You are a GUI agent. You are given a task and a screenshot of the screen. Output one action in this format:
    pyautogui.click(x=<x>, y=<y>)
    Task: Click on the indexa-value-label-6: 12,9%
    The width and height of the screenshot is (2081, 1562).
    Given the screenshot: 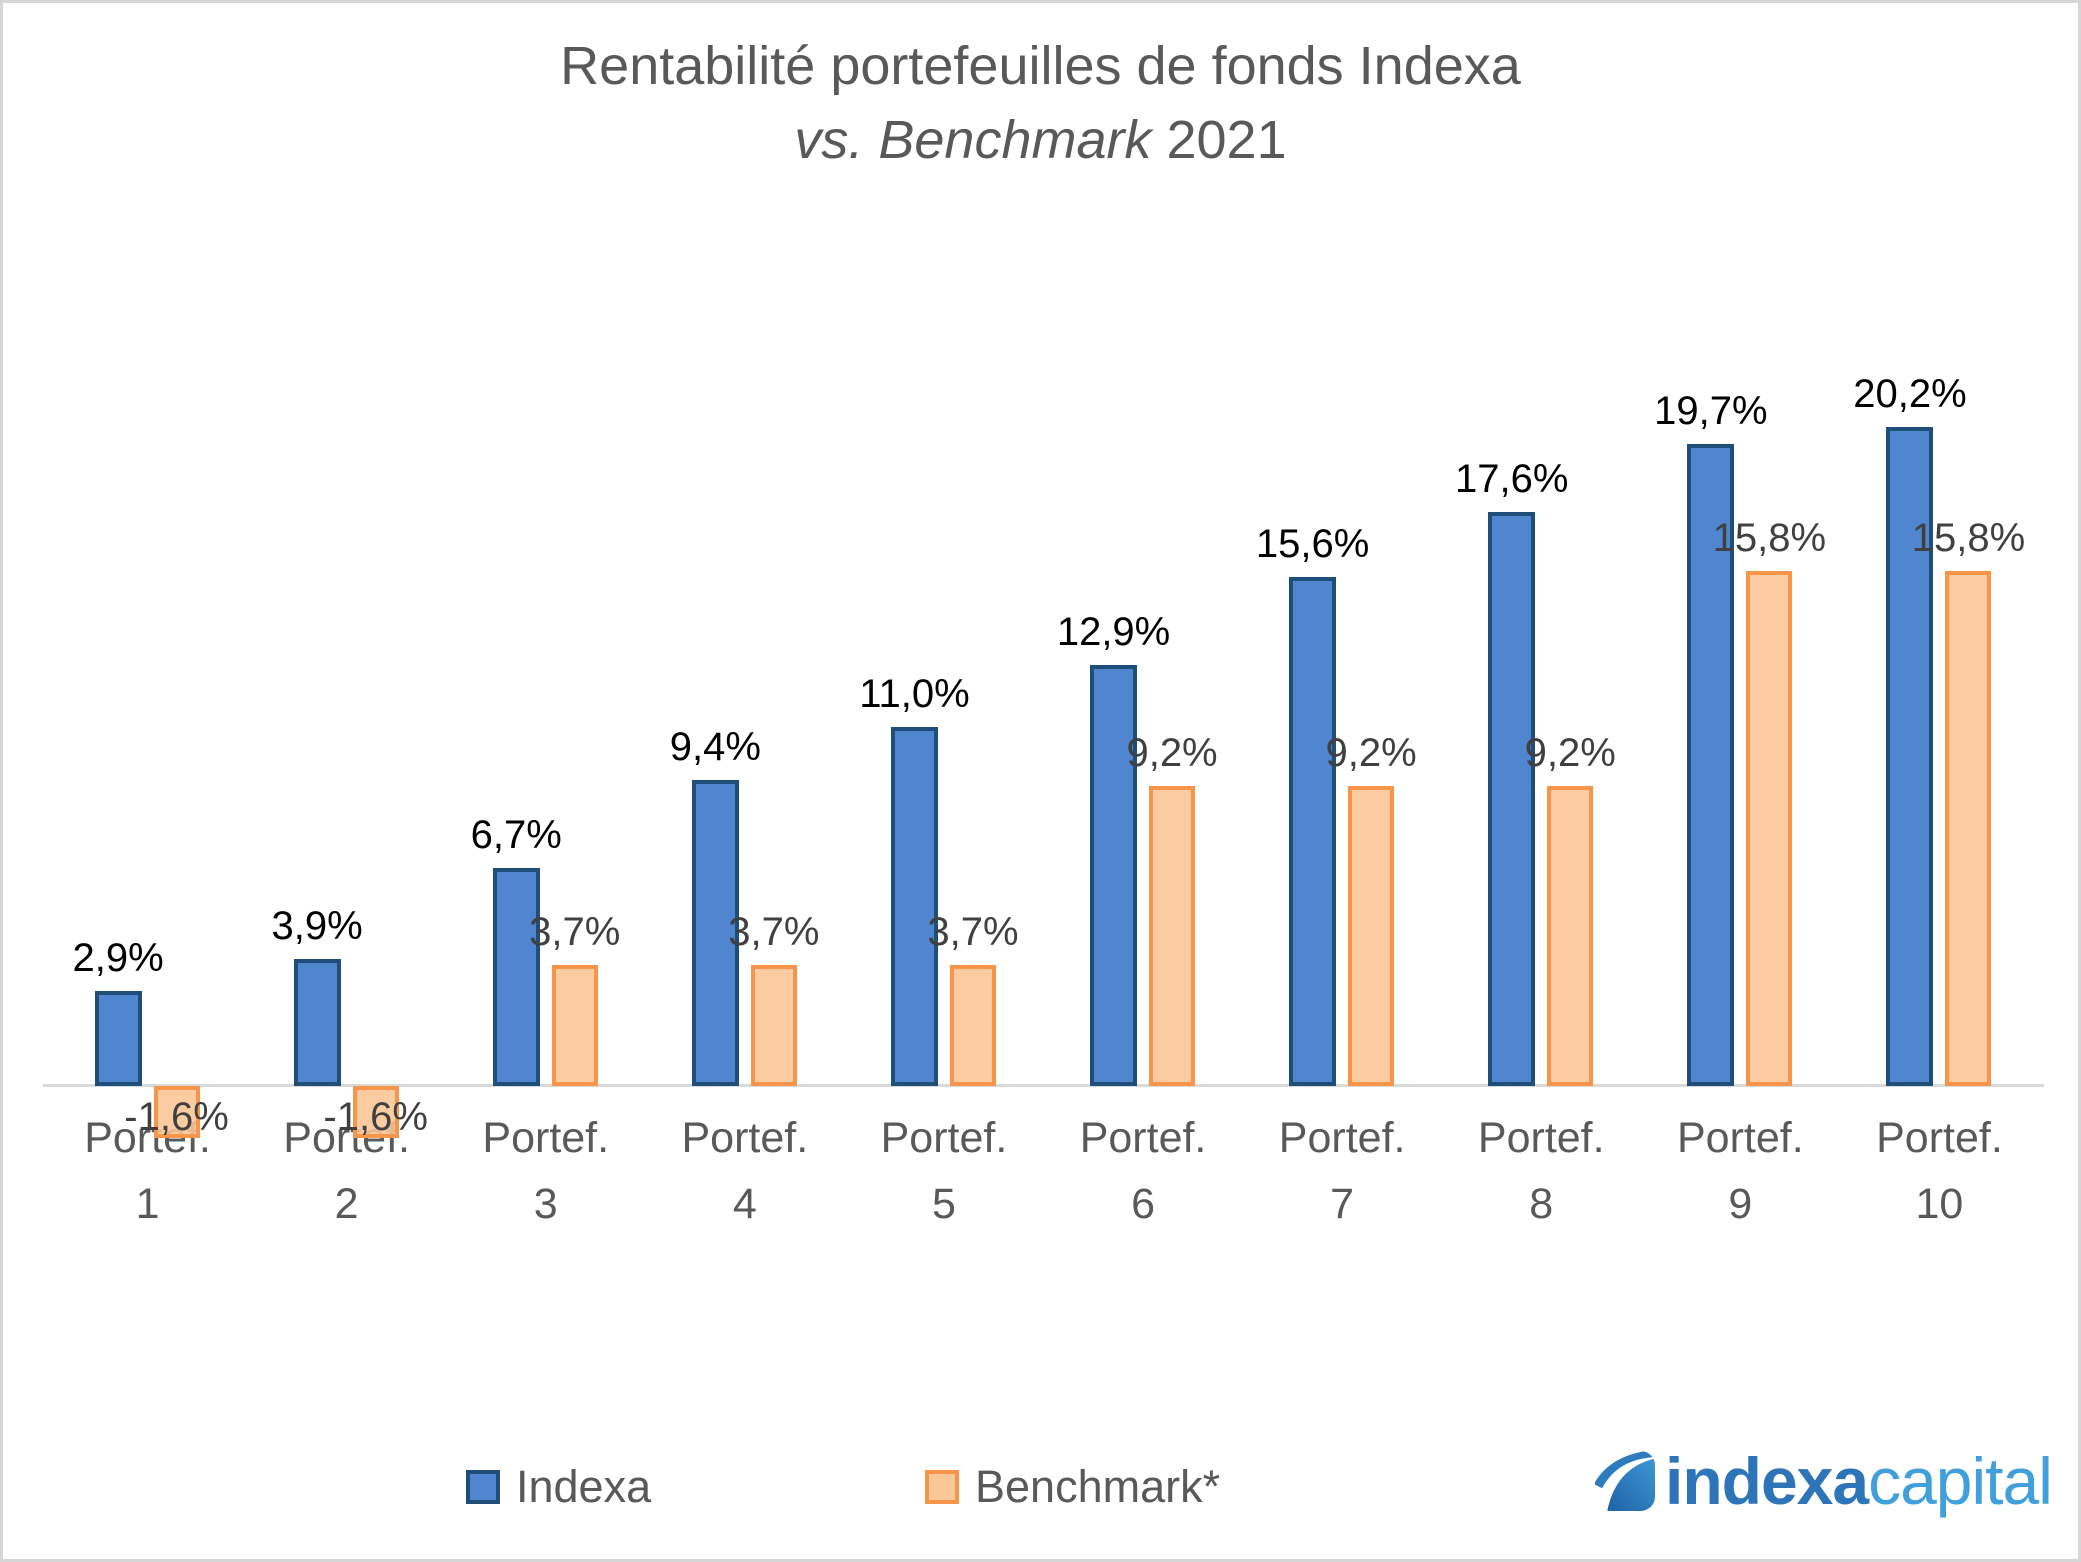 What is the action you would take?
    pyautogui.click(x=1113, y=632)
    